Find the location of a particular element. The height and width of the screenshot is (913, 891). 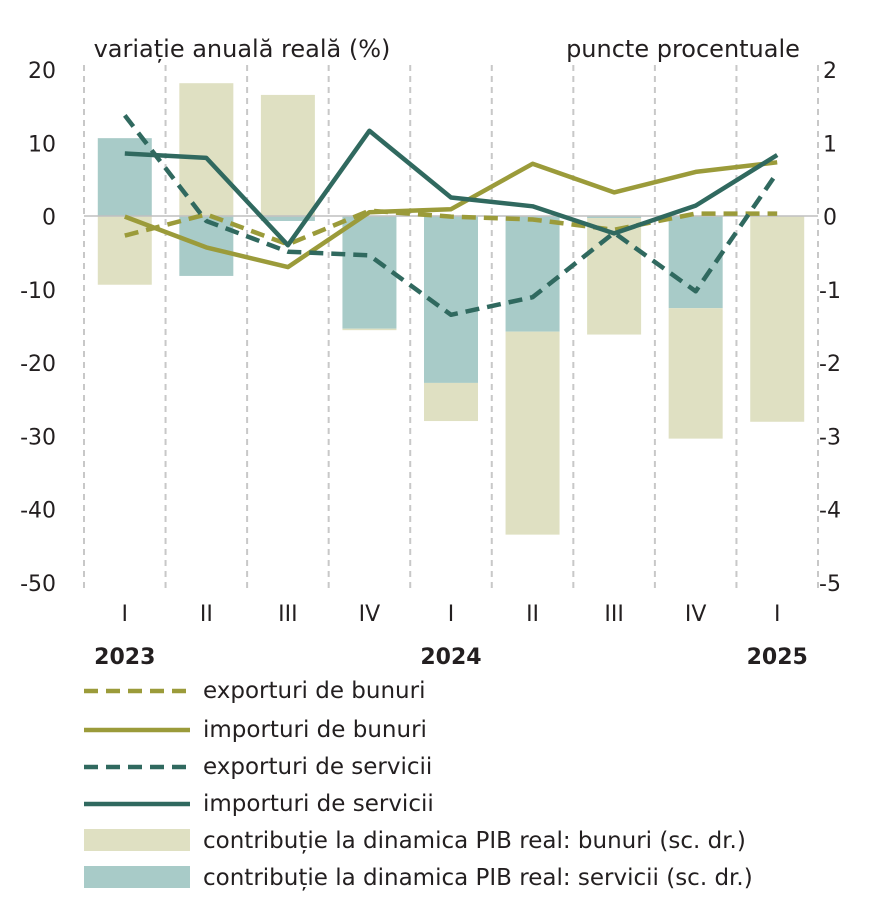

left-tick-label: 0 is located at coordinates (49, 218).